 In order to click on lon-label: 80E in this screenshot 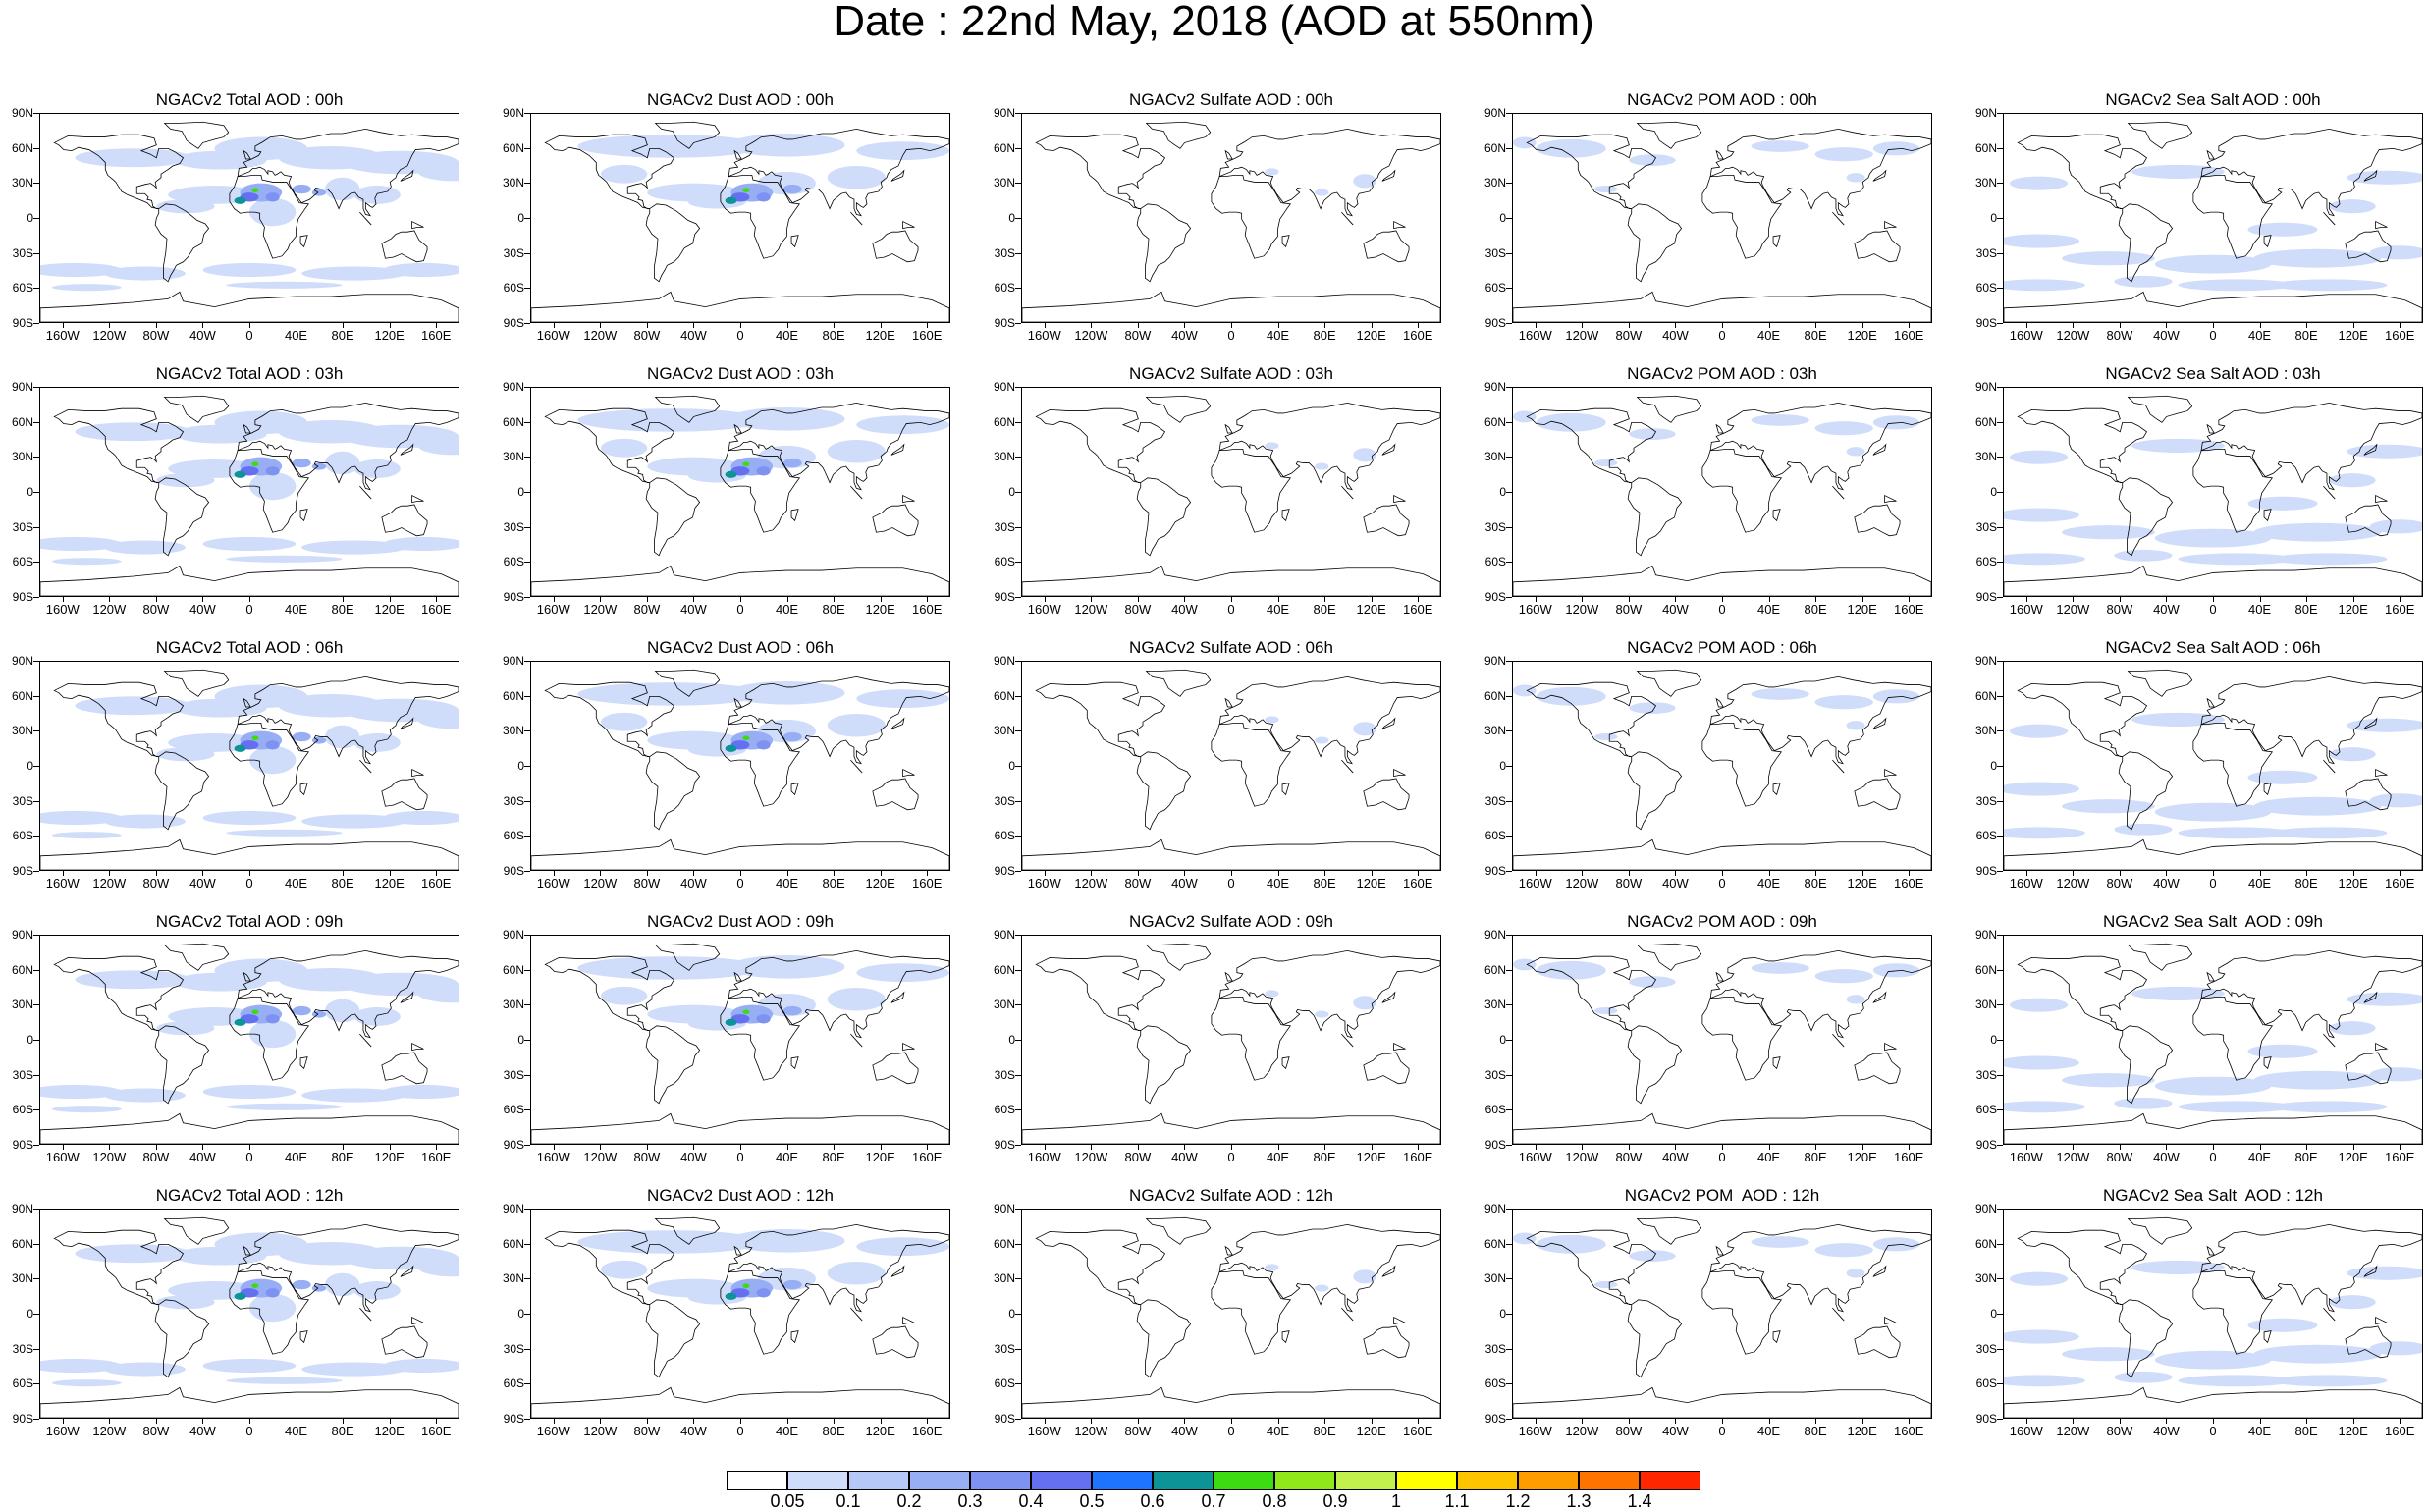, I will do `click(834, 1431)`.